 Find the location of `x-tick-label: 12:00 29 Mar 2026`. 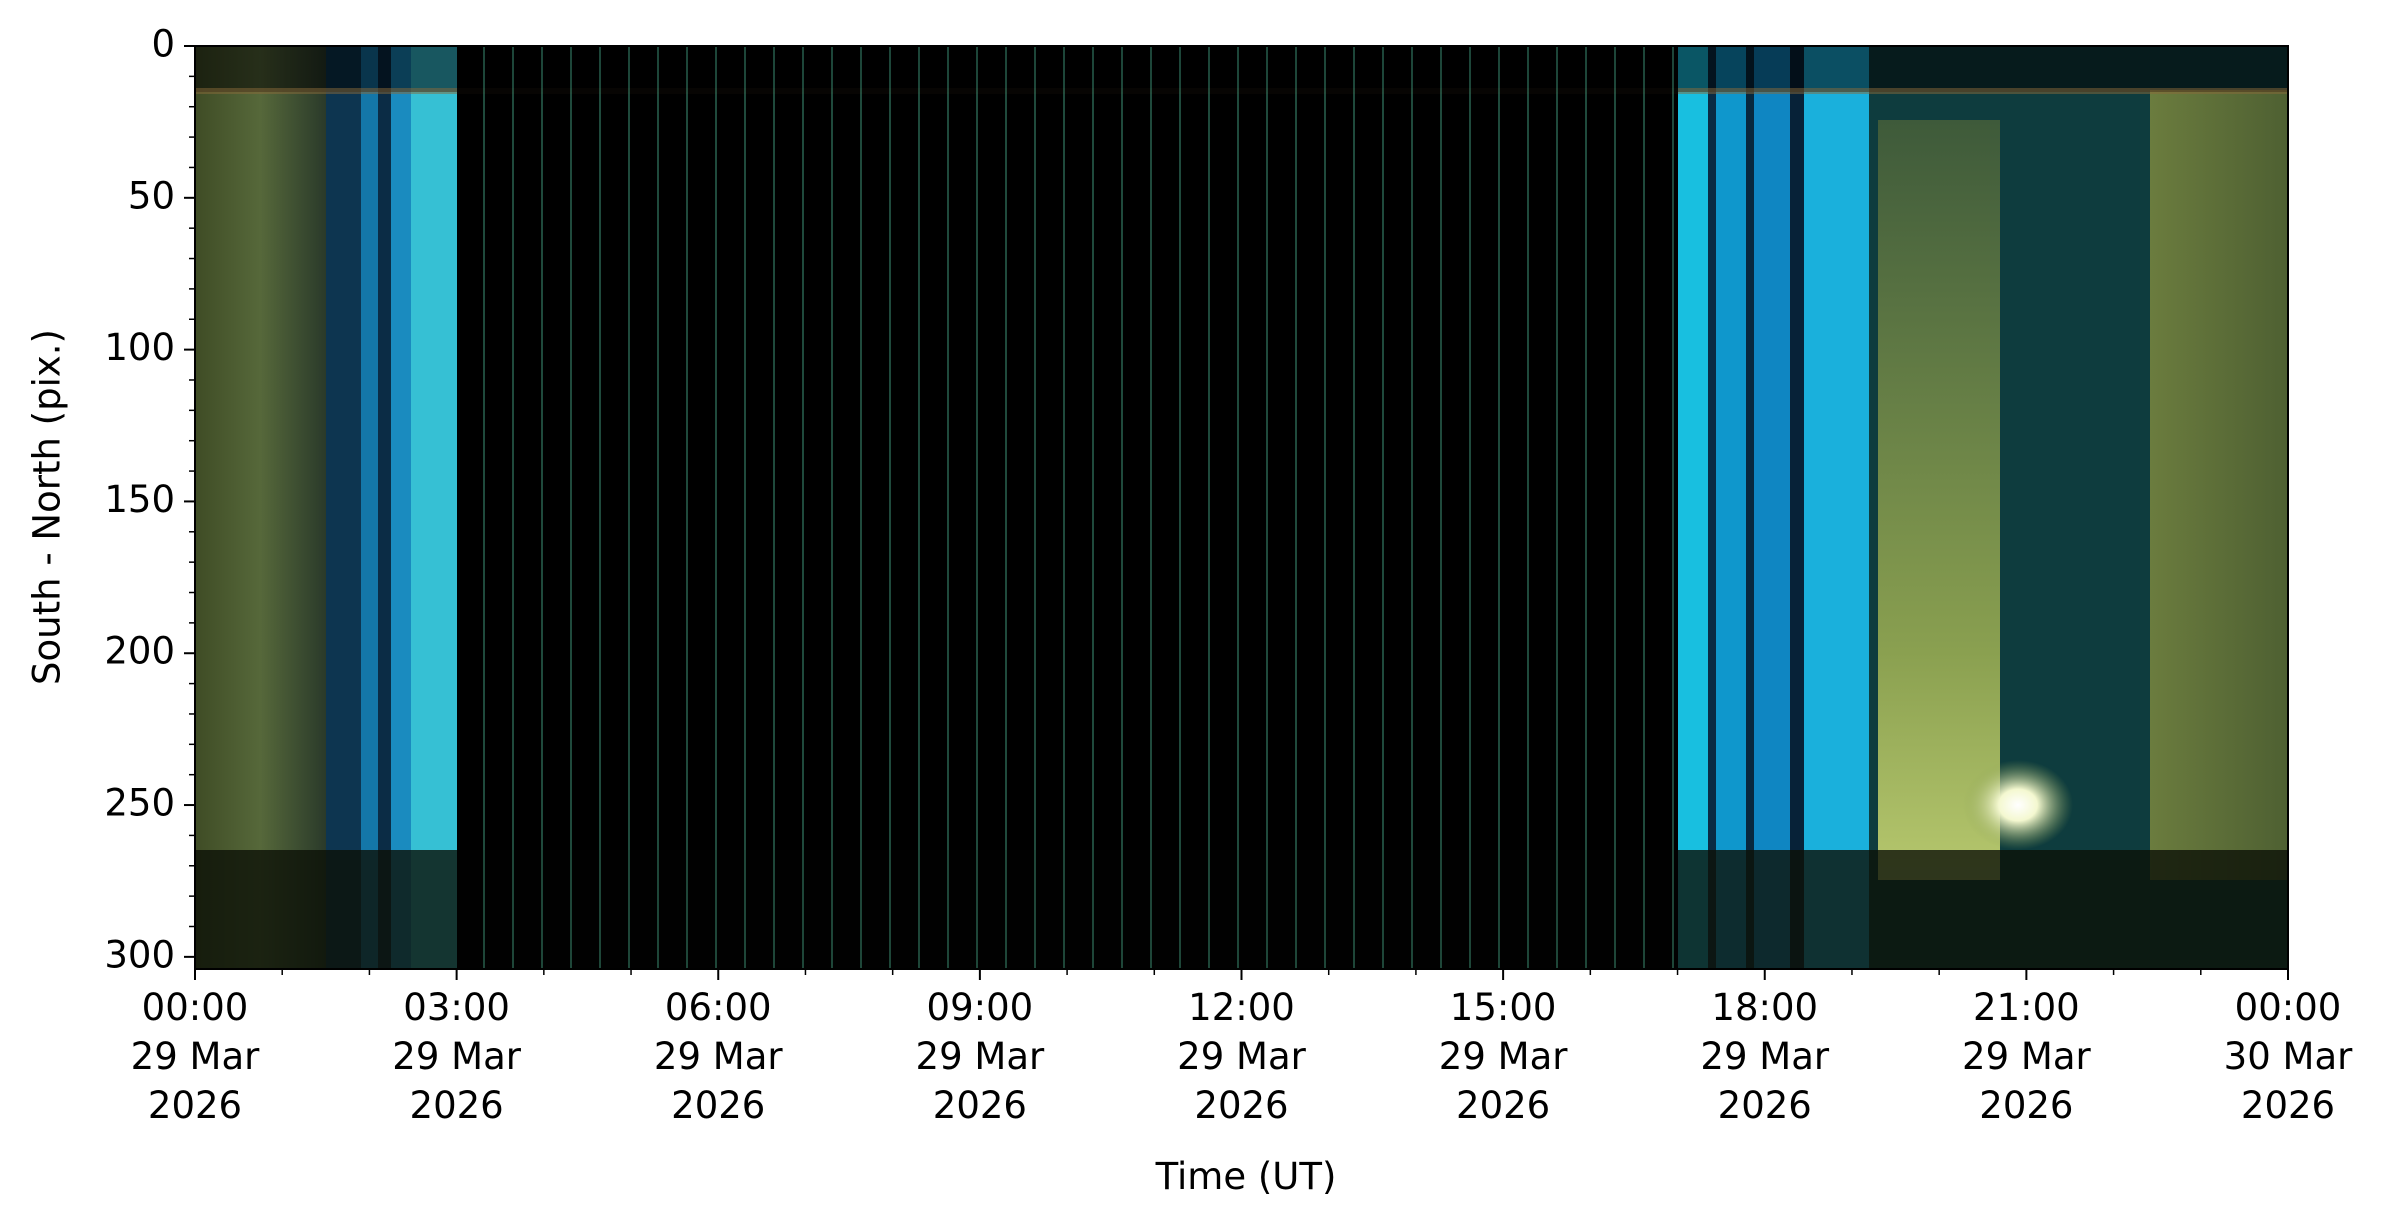

x-tick-label: 12:00 29 Mar 2026 is located at coordinates (1241, 1056).